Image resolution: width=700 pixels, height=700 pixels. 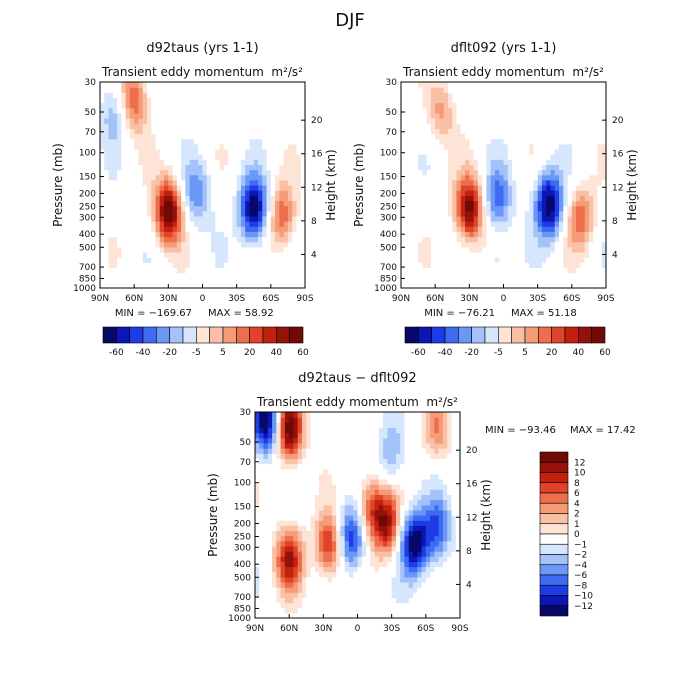 I want to click on colorbar-swatch, so click(x=189, y=335).